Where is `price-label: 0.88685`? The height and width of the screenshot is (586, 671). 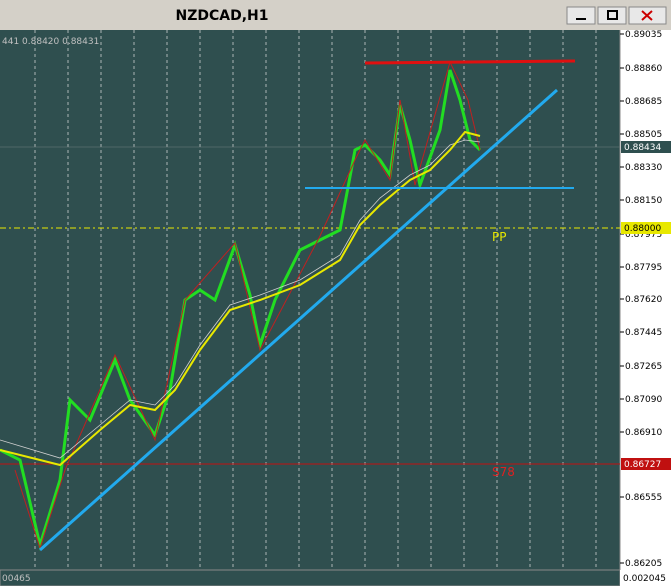
price-label: 0.88685 is located at coordinates (643, 102).